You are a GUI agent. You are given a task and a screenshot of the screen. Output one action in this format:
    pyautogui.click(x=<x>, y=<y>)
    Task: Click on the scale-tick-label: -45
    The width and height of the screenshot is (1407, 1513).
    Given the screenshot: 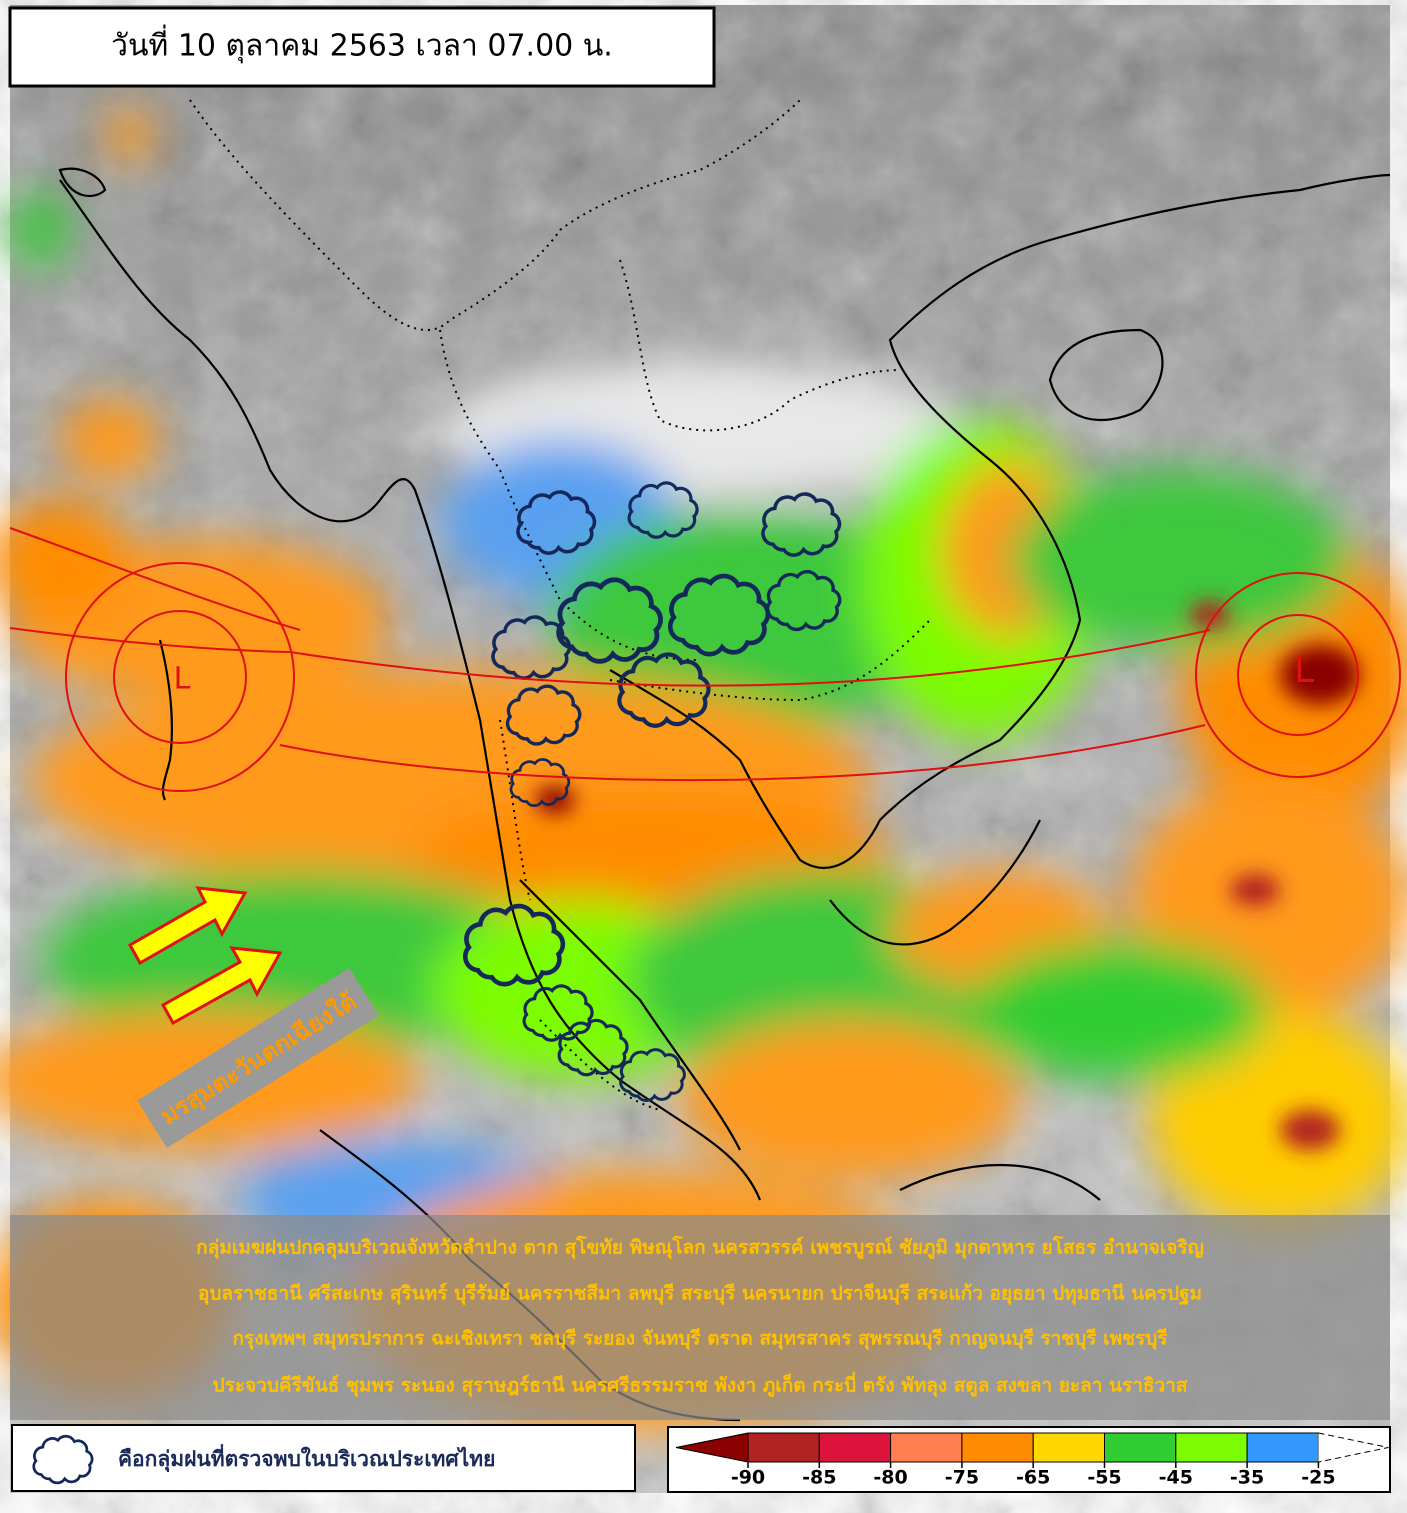 What is the action you would take?
    pyautogui.click(x=1176, y=1478)
    